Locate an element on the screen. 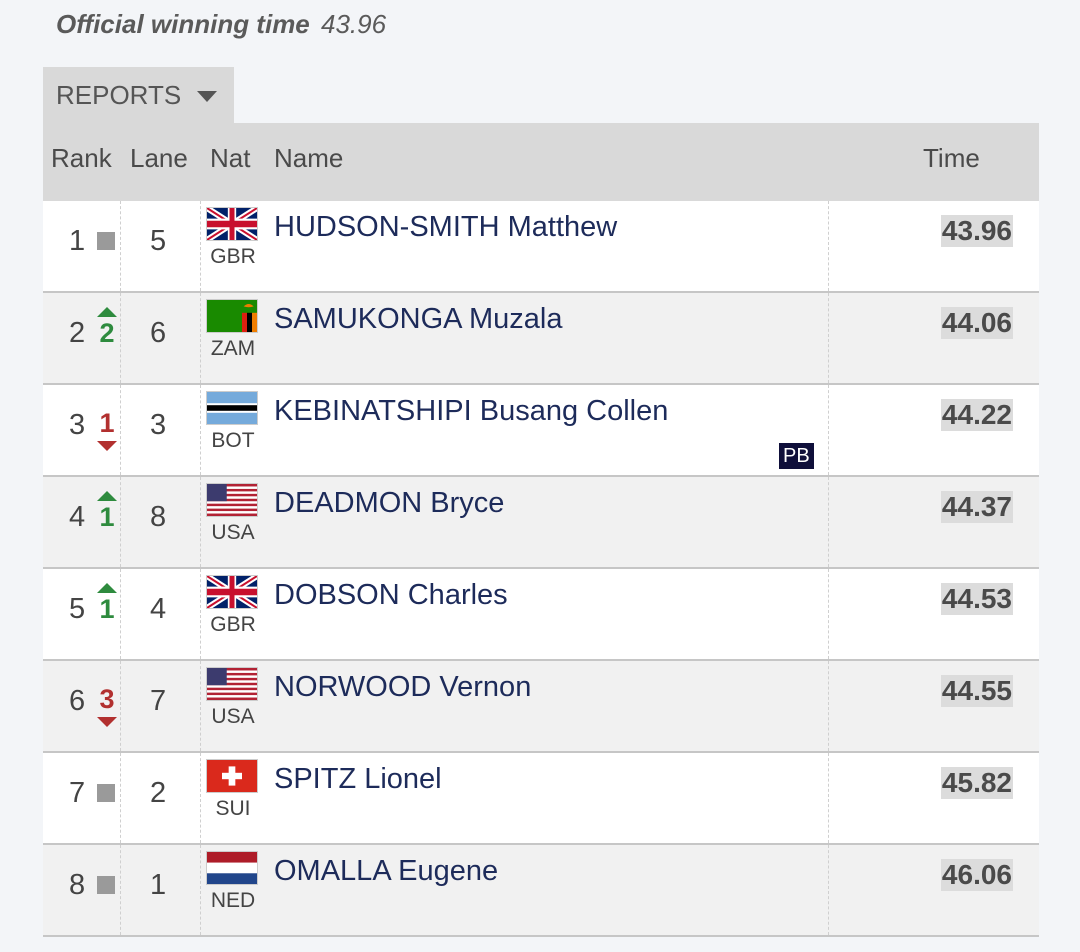  rank-value: 5 is located at coordinates (77, 609).